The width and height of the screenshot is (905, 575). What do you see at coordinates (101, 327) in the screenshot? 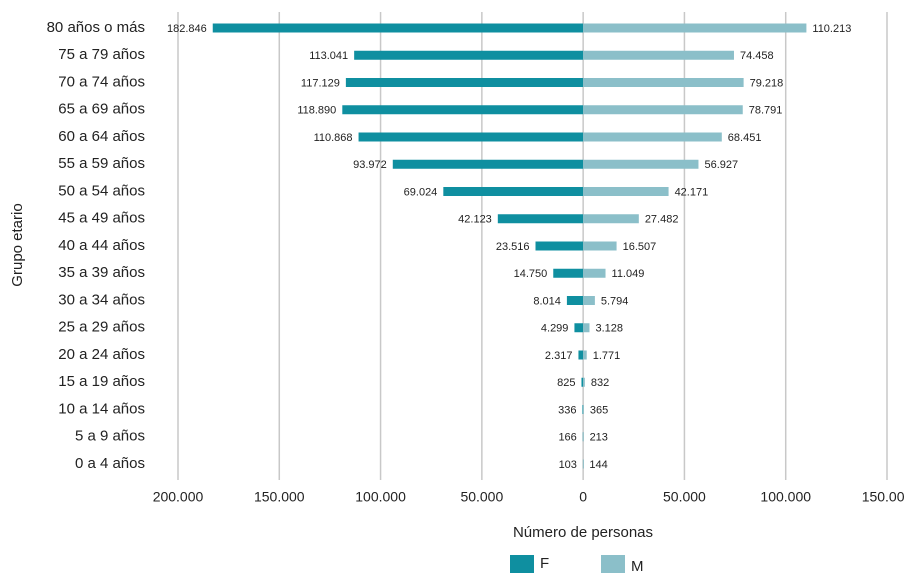
I see `y-tick-label: 25 a 29 años` at bounding box center [101, 327].